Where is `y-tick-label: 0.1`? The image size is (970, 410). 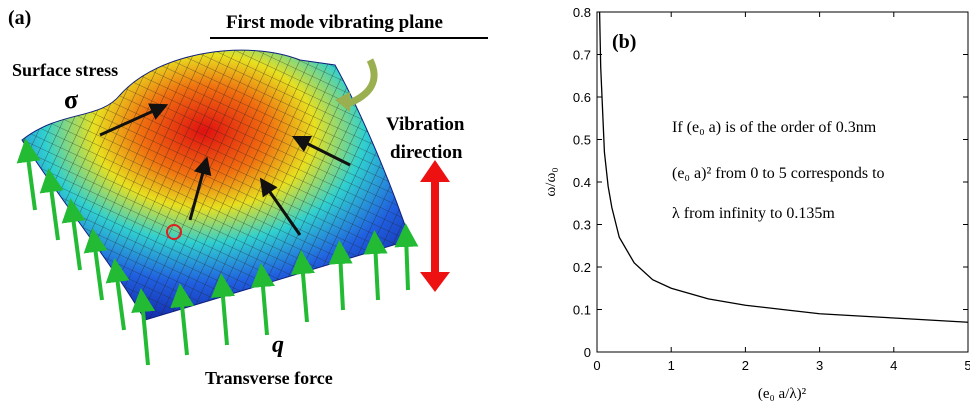 y-tick-label: 0.1 is located at coordinates (582, 310).